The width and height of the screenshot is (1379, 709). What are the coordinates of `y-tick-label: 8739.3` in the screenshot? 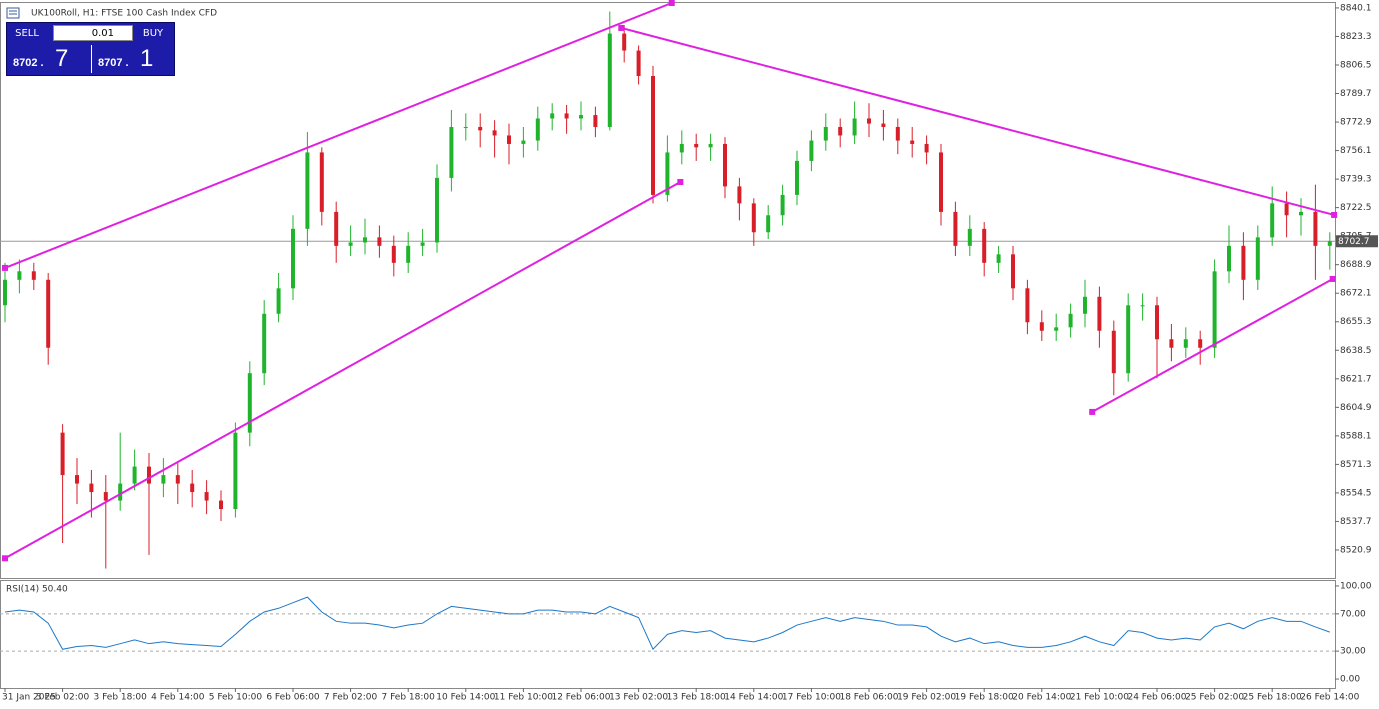 It's located at (1356, 180).